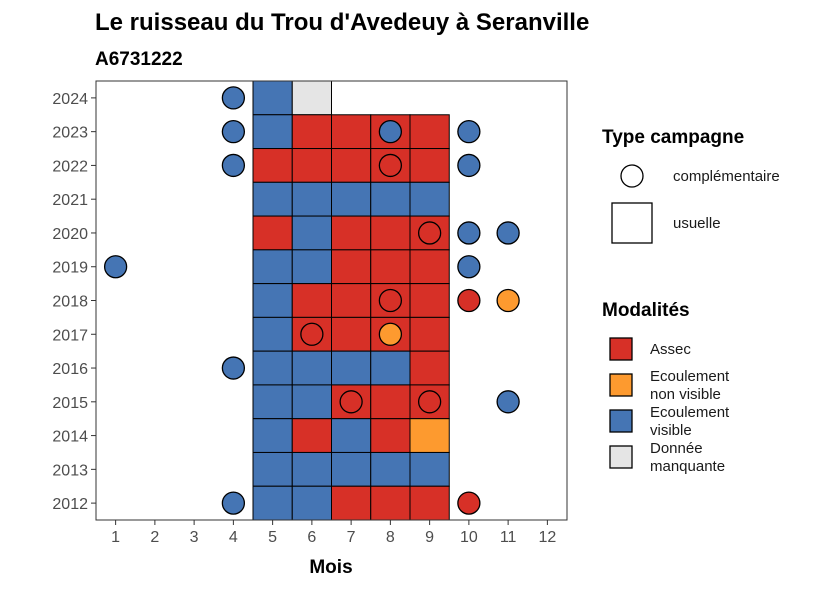 Image resolution: width=826 pixels, height=590 pixels. I want to click on x-tick-label-2: 2, so click(154, 537).